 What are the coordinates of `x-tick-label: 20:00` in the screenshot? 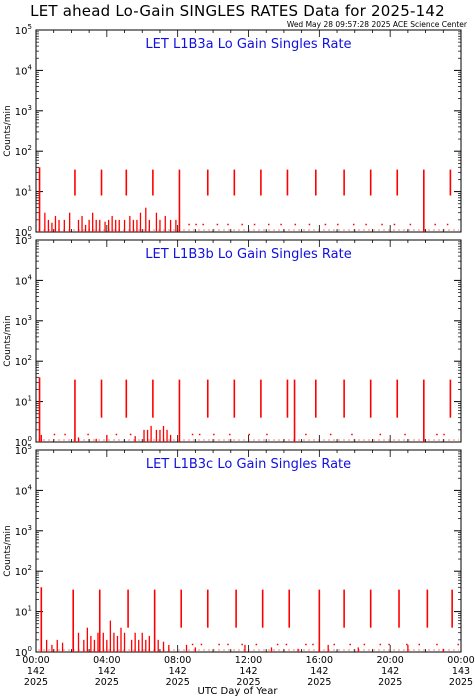 It's located at (389, 660).